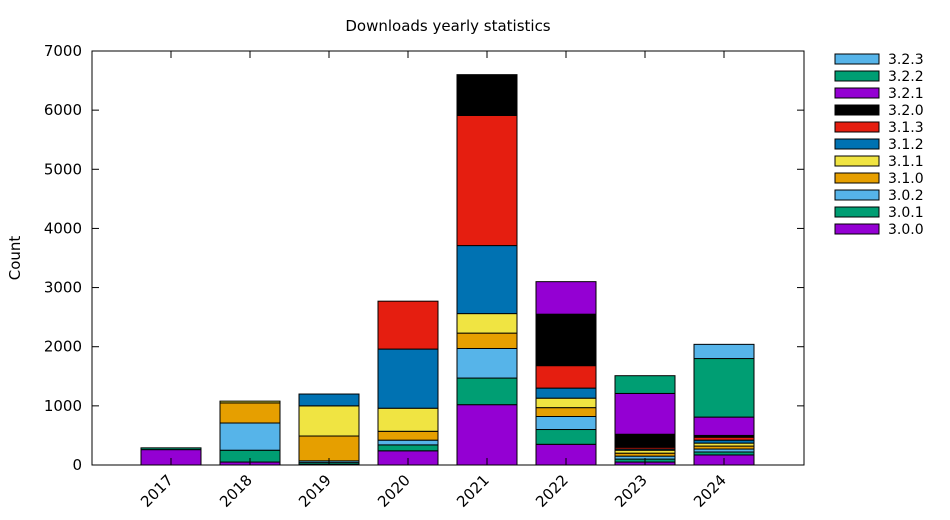 This screenshot has height=520, width=950. Describe the element at coordinates (77, 465) in the screenshot. I see `y-tick-label: 0` at that location.